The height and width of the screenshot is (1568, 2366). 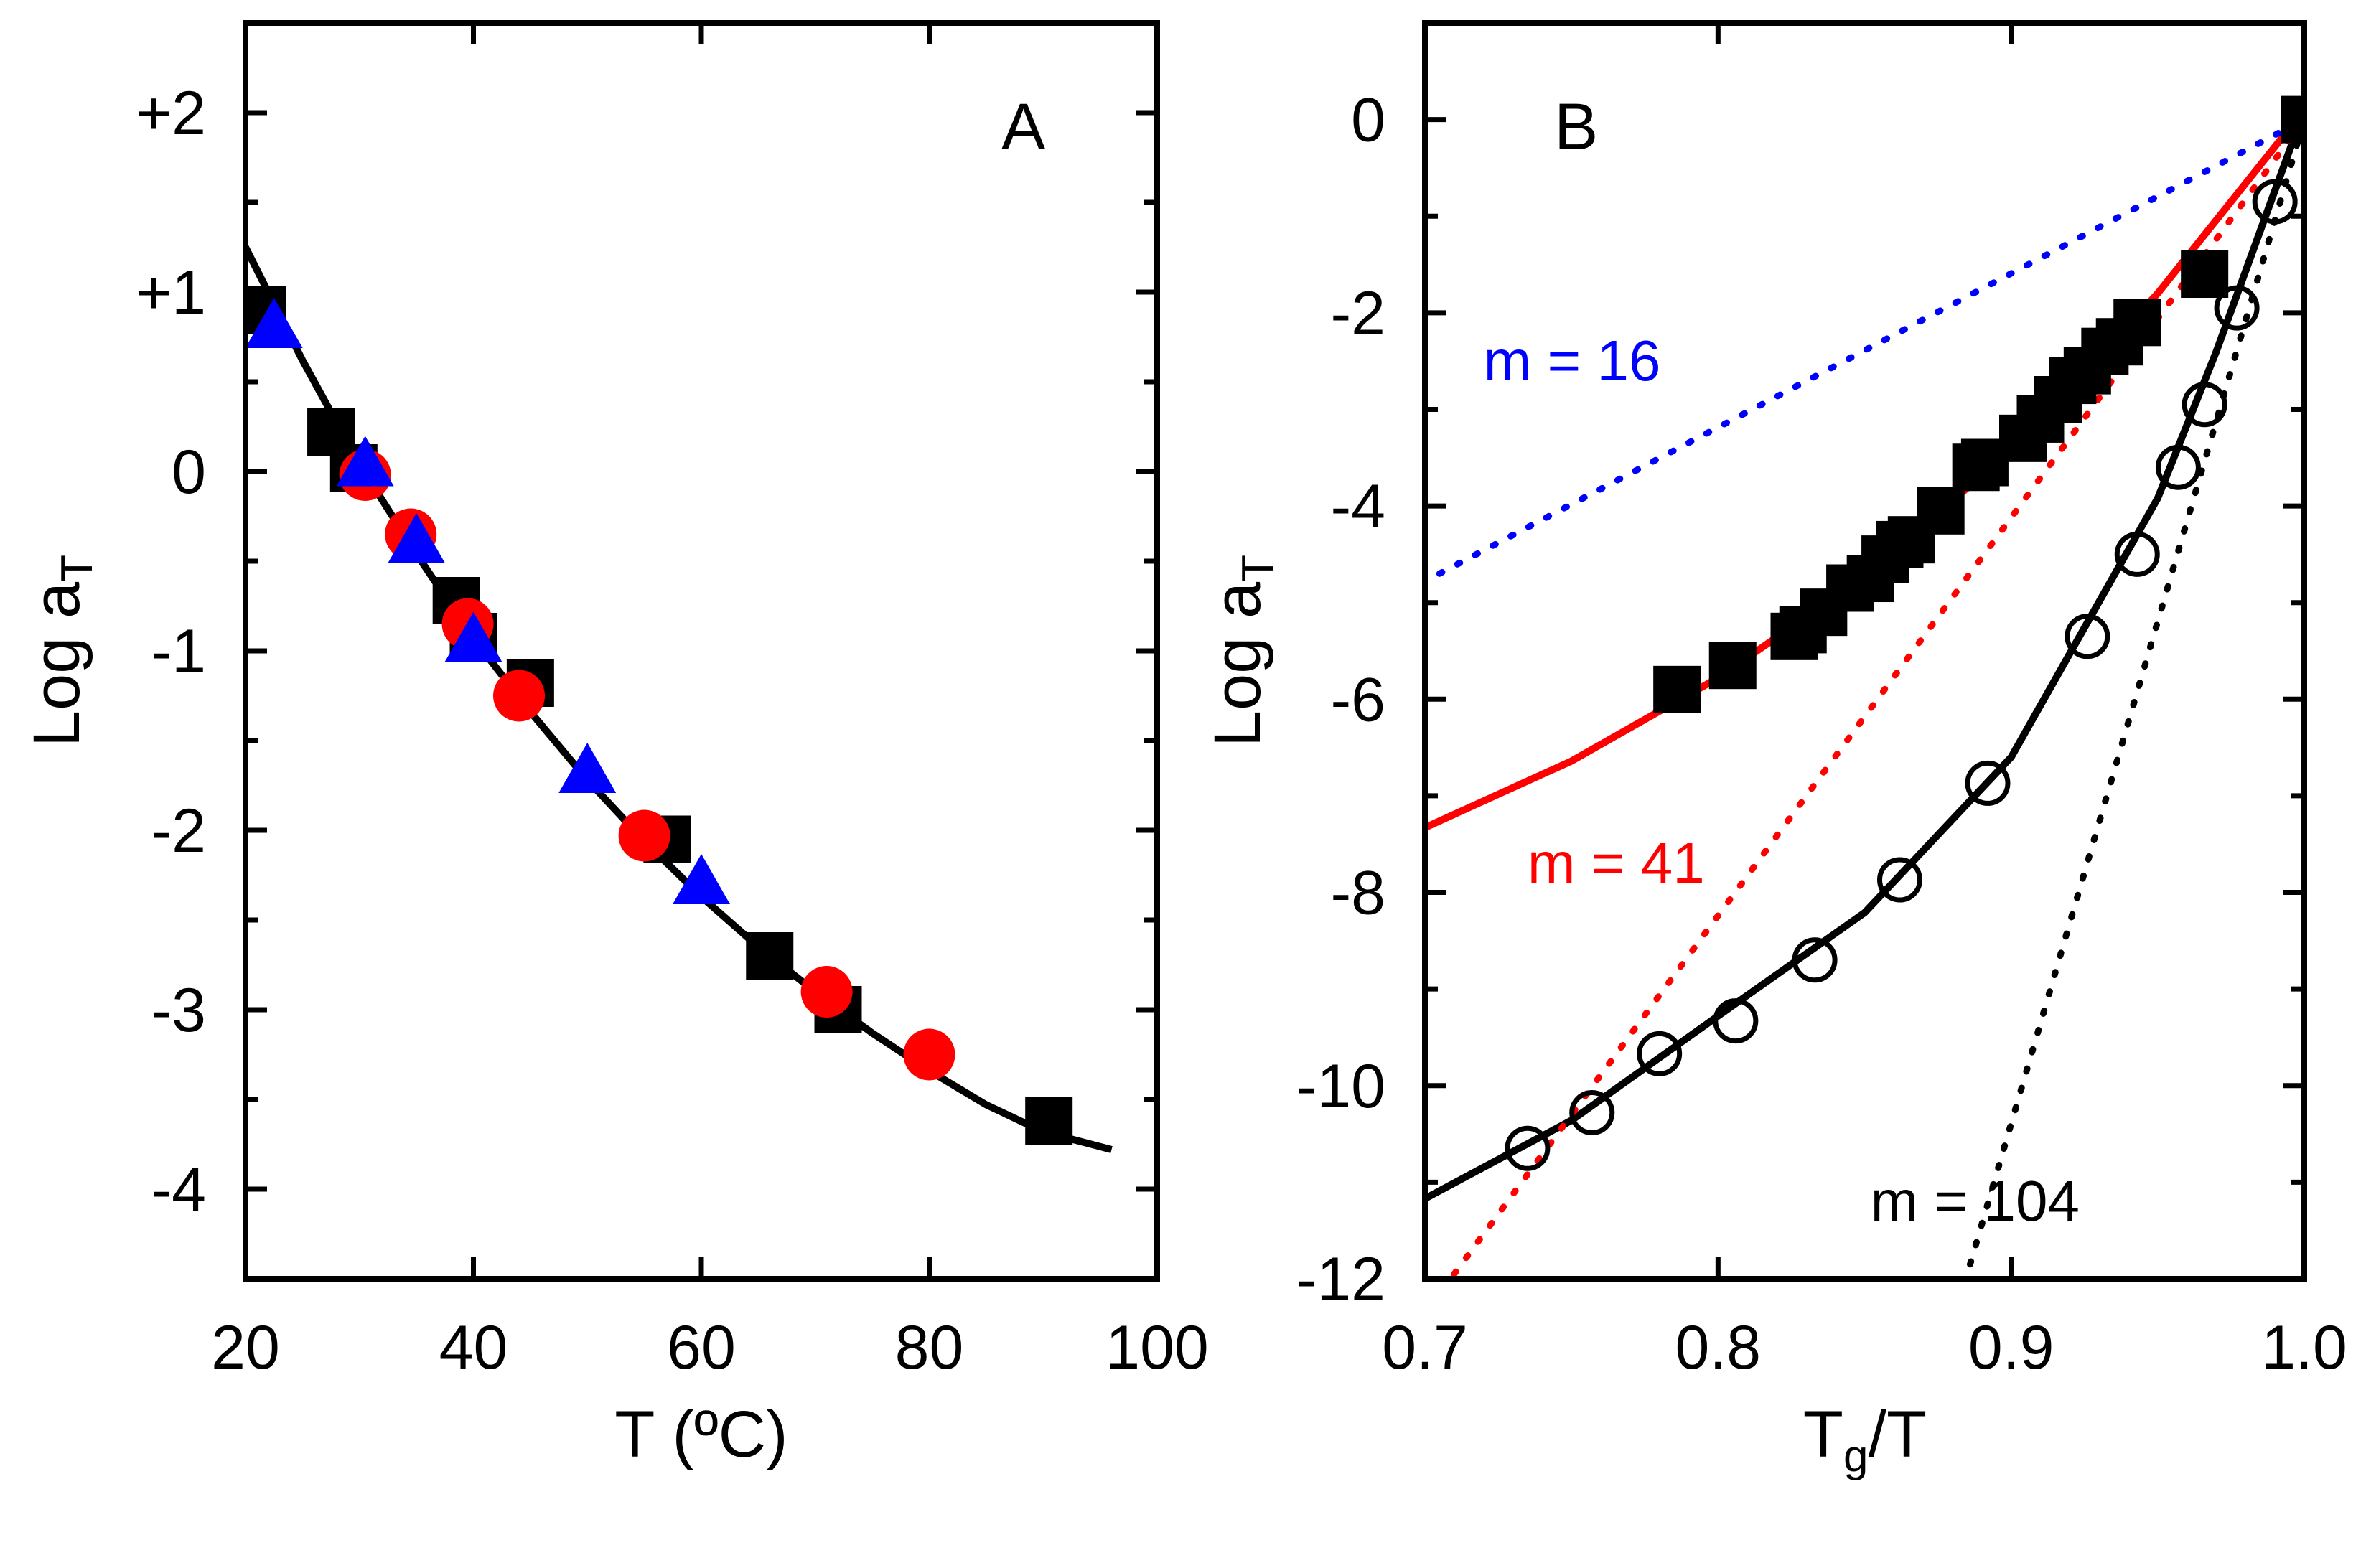 I want to click on panel-a-x-tick-label-0: 20, so click(x=246, y=1347).